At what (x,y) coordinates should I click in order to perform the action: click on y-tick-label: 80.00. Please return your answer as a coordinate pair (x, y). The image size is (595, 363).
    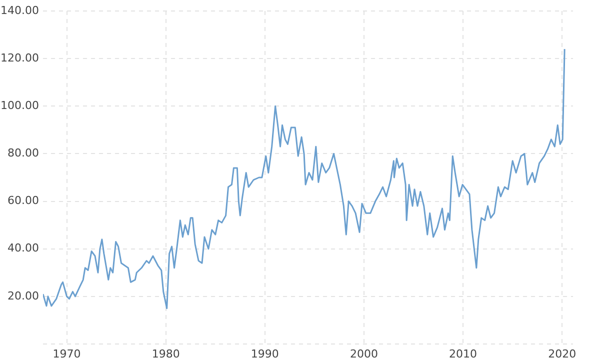
    Looking at the image, I should click on (23, 153).